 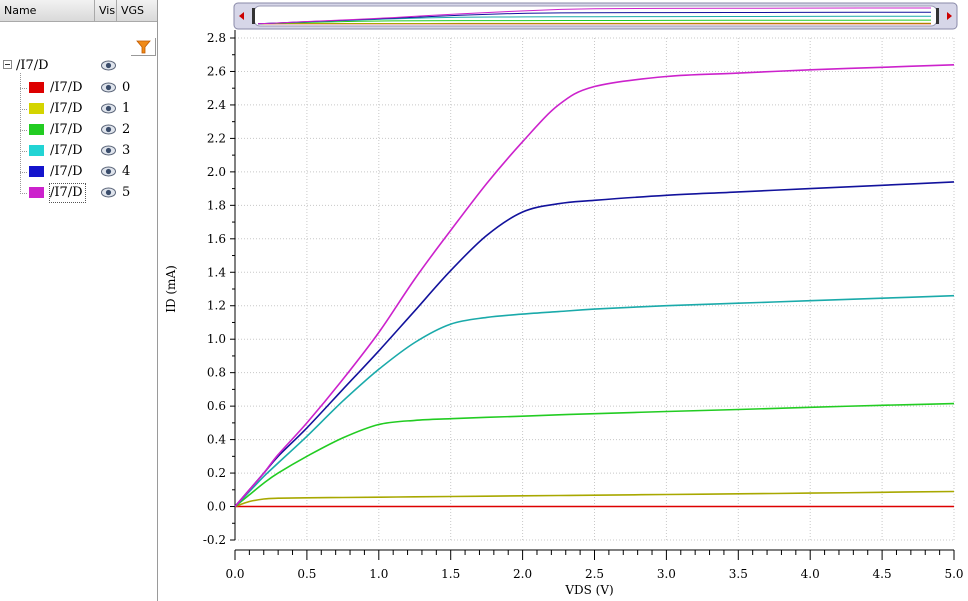 What do you see at coordinates (738, 574) in the screenshot?
I see `x-tick-label: 3.5` at bounding box center [738, 574].